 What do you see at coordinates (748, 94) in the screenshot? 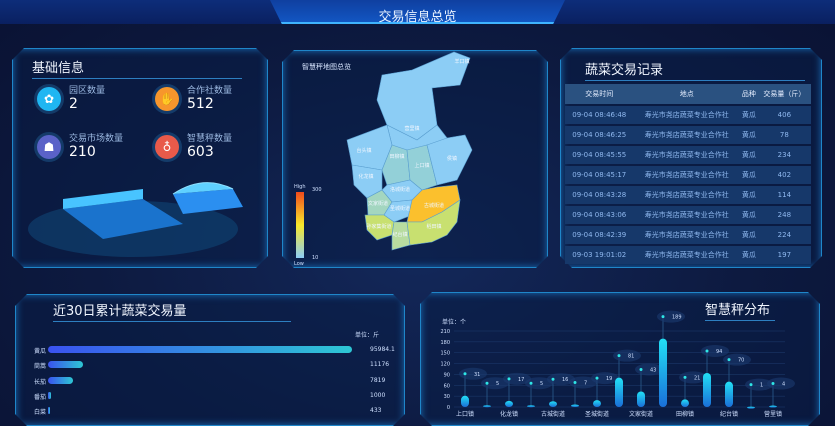
I see `col-variety: 品种` at bounding box center [748, 94].